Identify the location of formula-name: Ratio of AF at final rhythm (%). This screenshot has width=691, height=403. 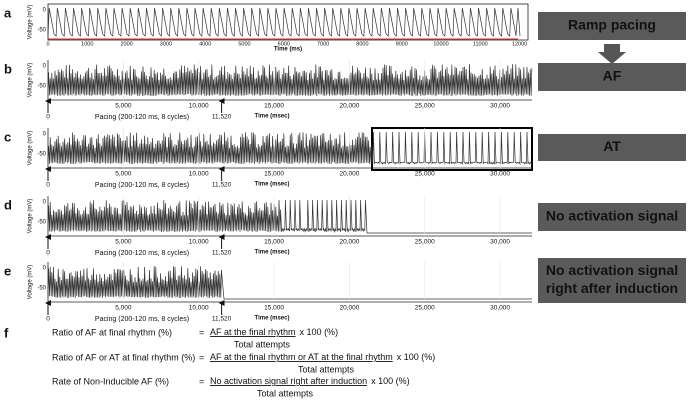
(112, 332).